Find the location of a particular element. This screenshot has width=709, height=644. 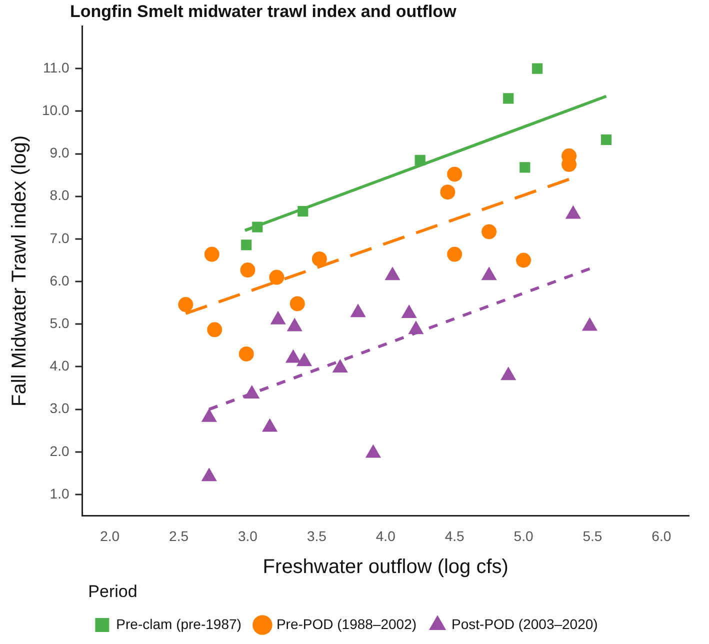

x-tick-label: 5.0 is located at coordinates (524, 536).